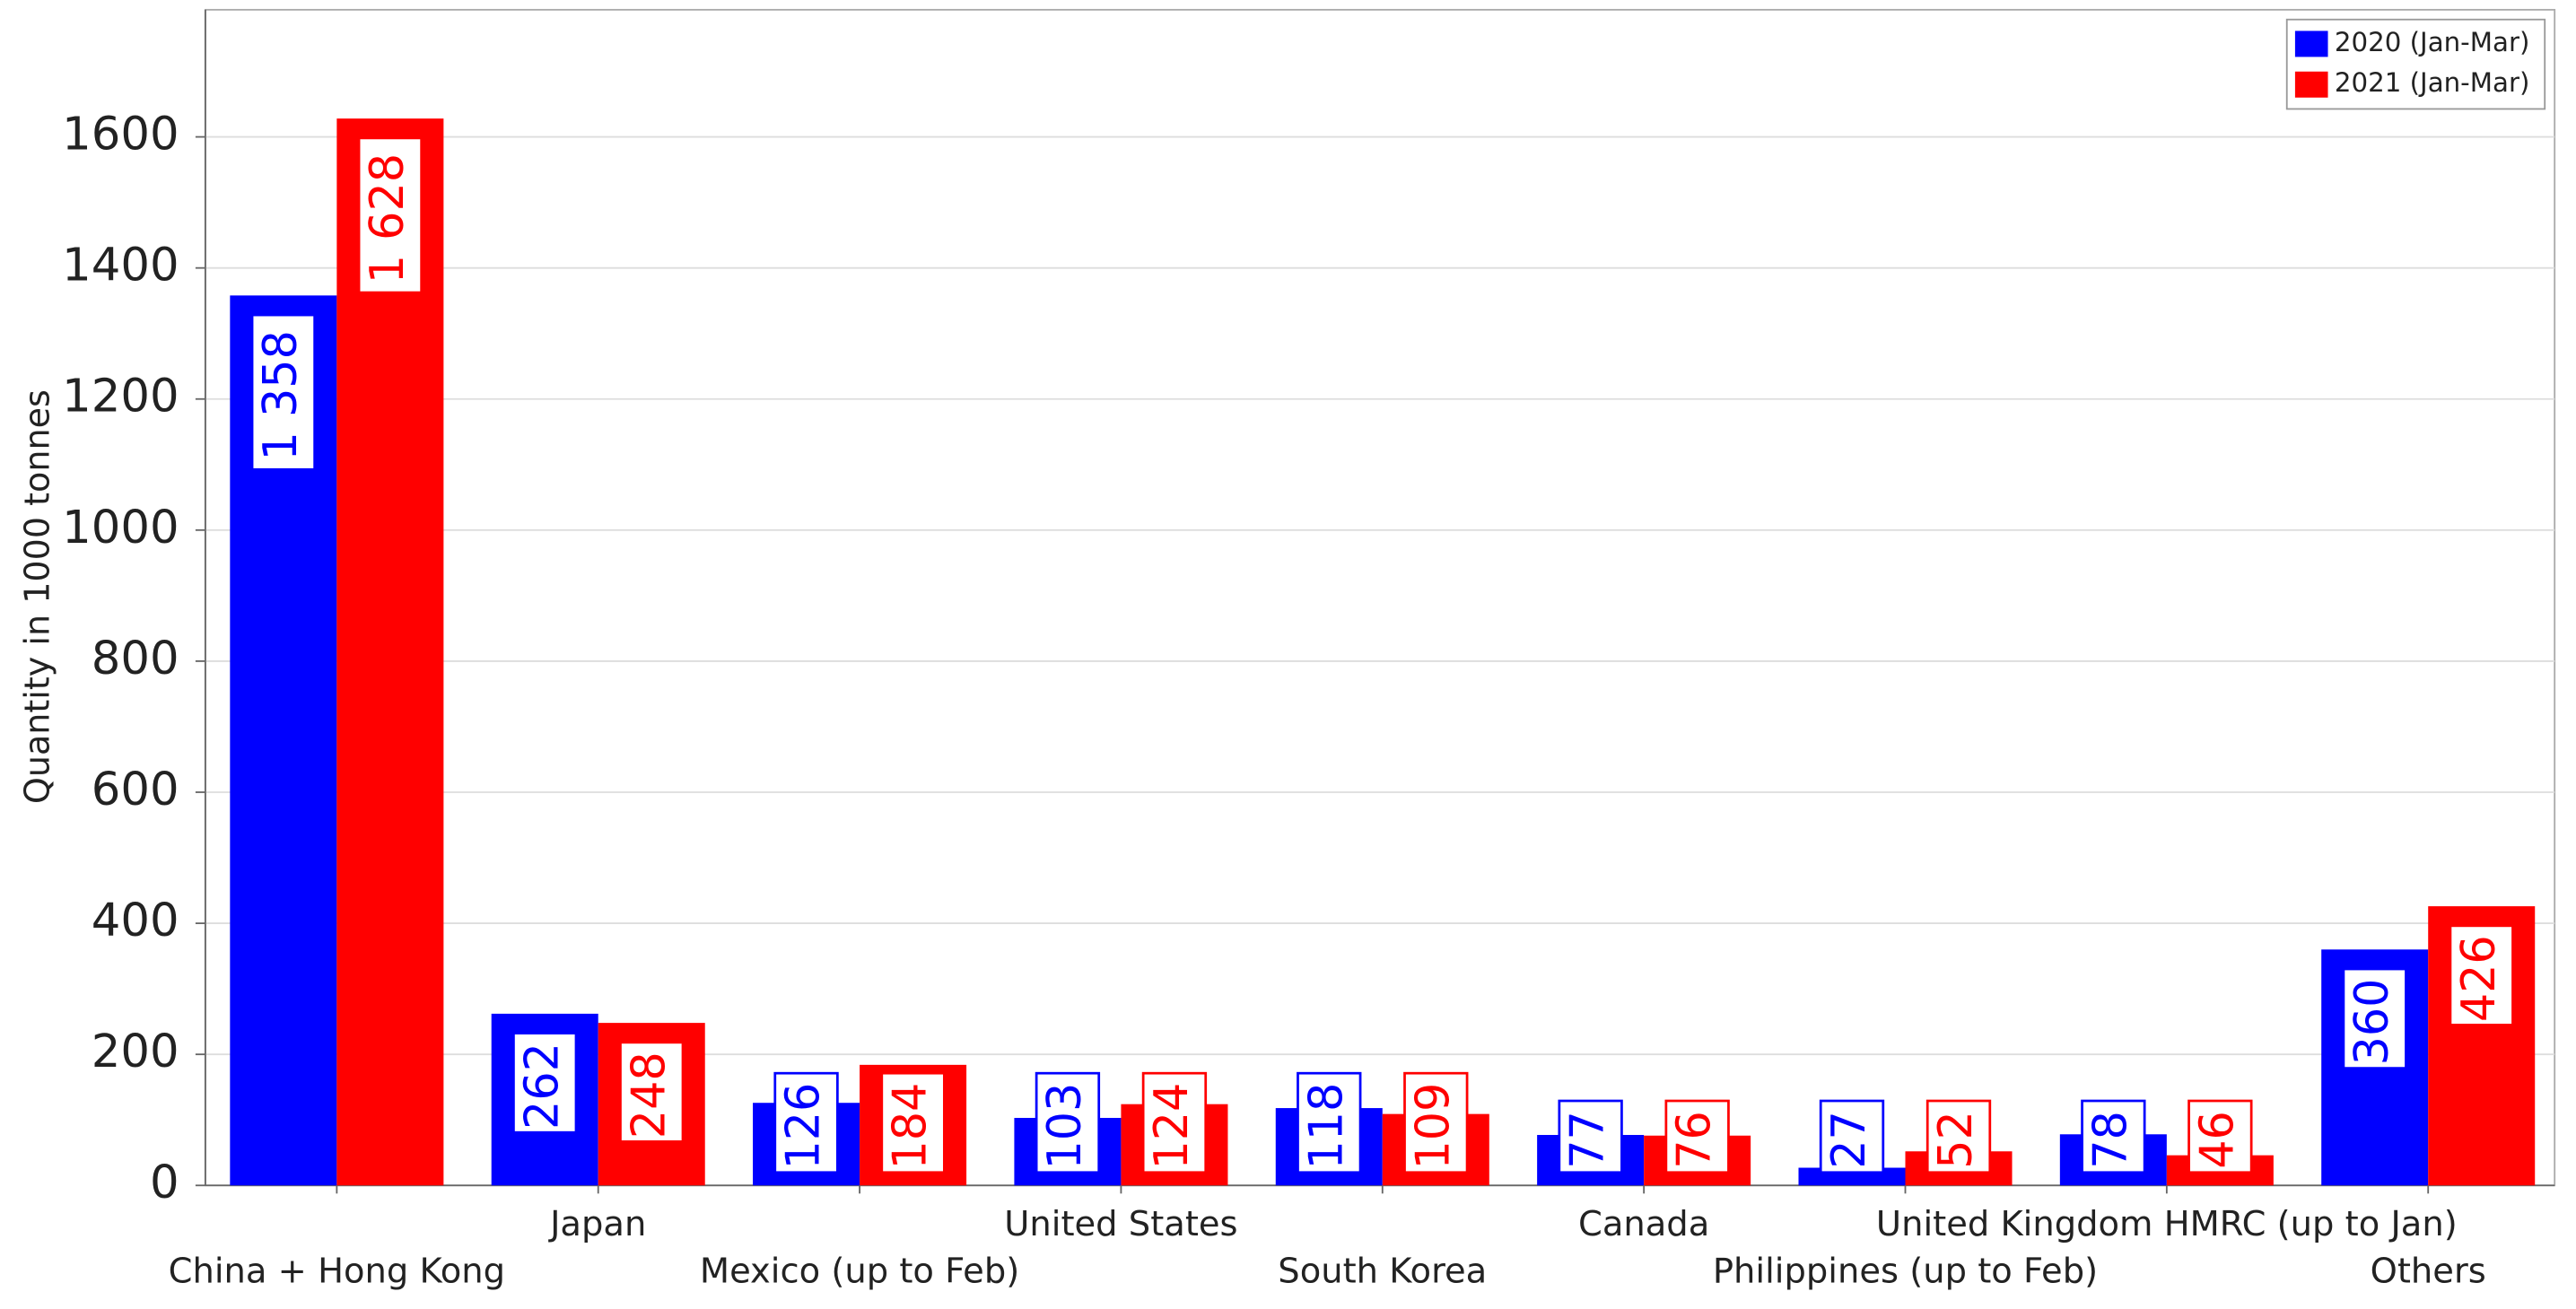  Describe the element at coordinates (2372, 1023) in the screenshot. I see `value-label-text: 360` at that location.